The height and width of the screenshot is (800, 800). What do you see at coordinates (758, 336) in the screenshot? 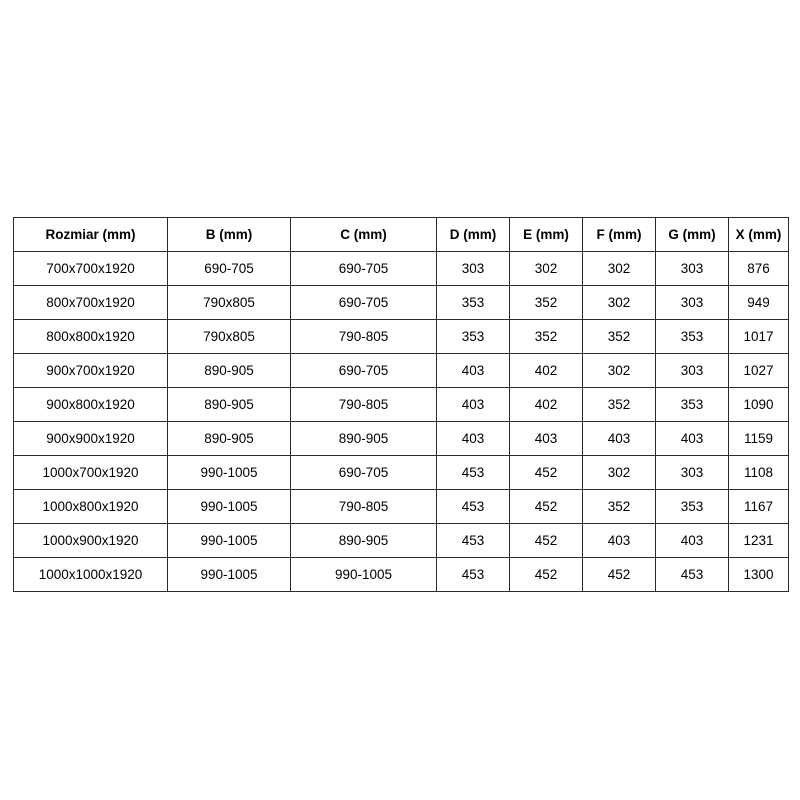
I see `cell-x: 1017` at bounding box center [758, 336].